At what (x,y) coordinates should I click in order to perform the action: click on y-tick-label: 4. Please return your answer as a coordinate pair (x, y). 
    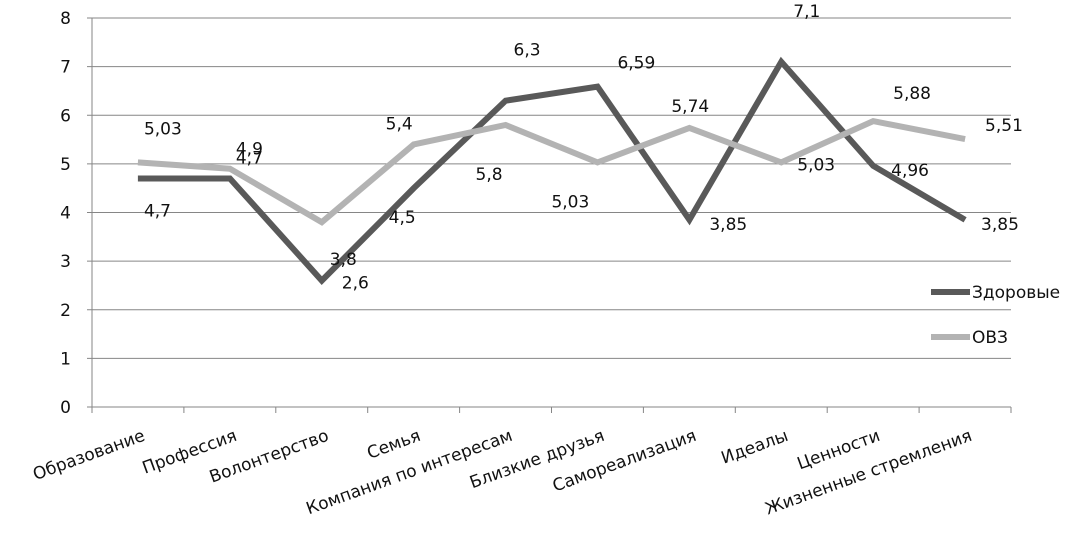
    Looking at the image, I should click on (65, 214).